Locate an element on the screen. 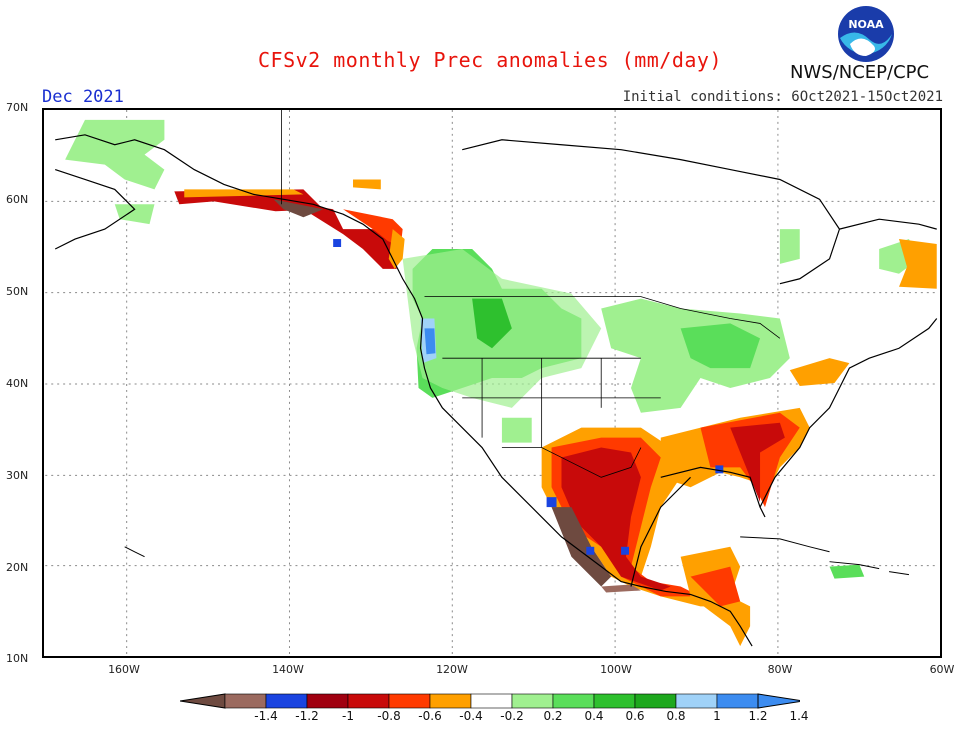 This screenshot has width=961, height=730. wet-anomalies-caribbean is located at coordinates (847, 571).